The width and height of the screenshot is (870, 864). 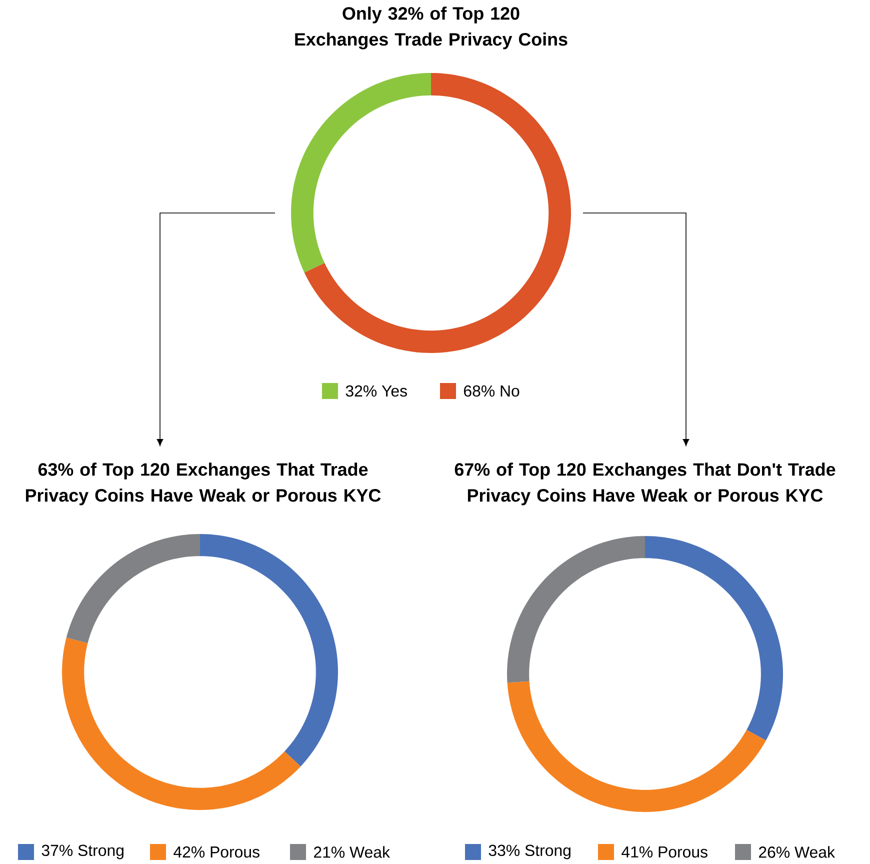 What do you see at coordinates (492, 391) in the screenshot?
I see `legend-label: 68% No` at bounding box center [492, 391].